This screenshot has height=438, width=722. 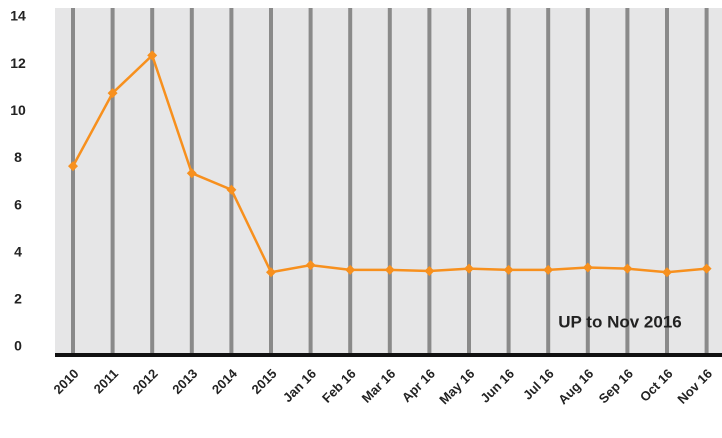 What do you see at coordinates (656, 385) in the screenshot?
I see `x-tick-label: Oct 16` at bounding box center [656, 385].